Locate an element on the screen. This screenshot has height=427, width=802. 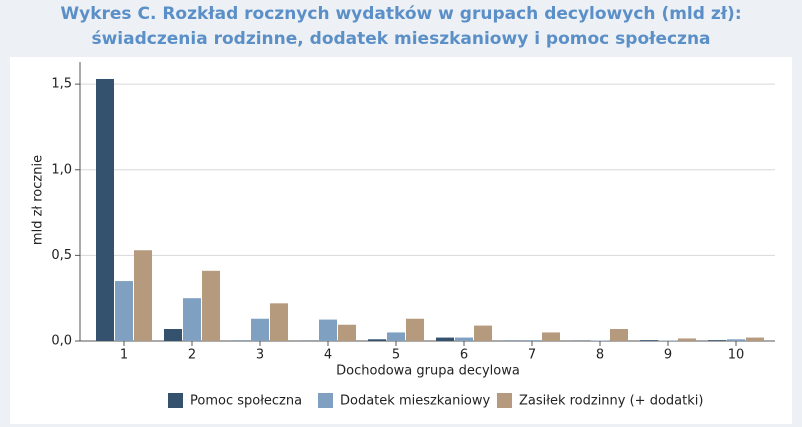
y-tick-label: 0,0 is located at coordinates (61, 341).